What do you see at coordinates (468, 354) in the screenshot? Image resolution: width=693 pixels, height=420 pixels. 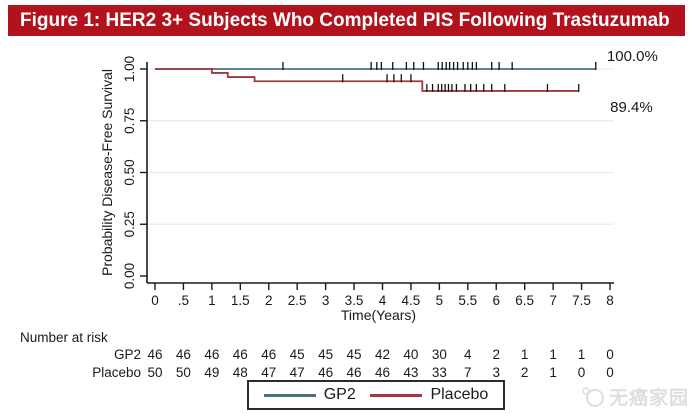 I see `risk-count: 4` at bounding box center [468, 354].